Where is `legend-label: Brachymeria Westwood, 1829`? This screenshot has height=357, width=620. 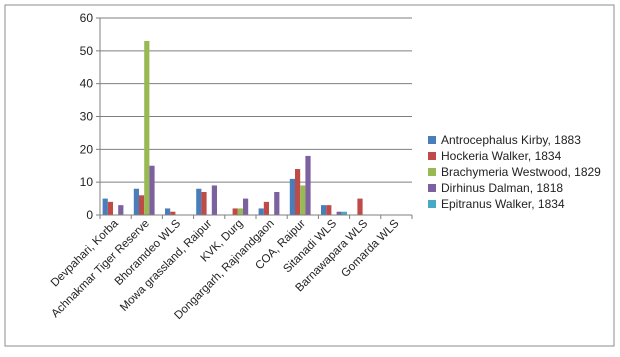 legend-label: Brachymeria Westwood, 1829 is located at coordinates (521, 172).